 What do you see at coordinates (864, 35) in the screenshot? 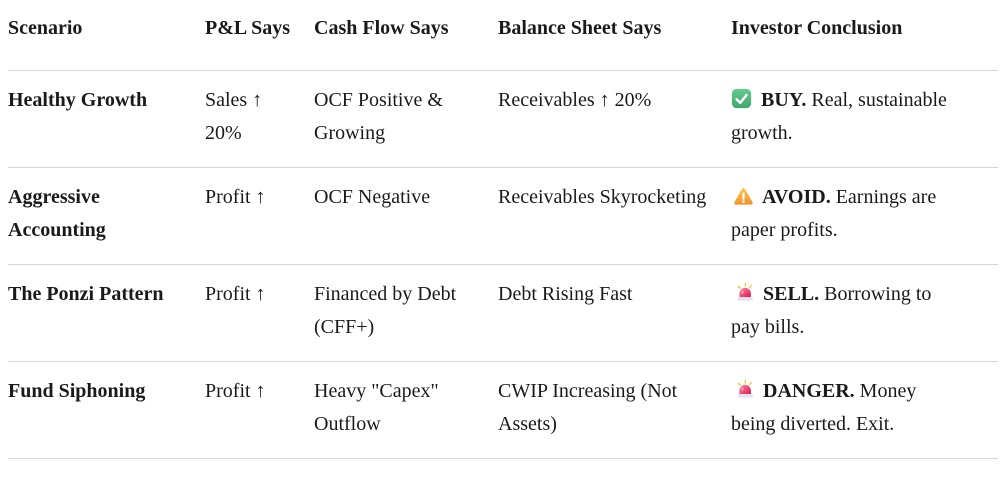
I see `column-header-investor-conclusion: Investor Conclusion` at bounding box center [864, 35].